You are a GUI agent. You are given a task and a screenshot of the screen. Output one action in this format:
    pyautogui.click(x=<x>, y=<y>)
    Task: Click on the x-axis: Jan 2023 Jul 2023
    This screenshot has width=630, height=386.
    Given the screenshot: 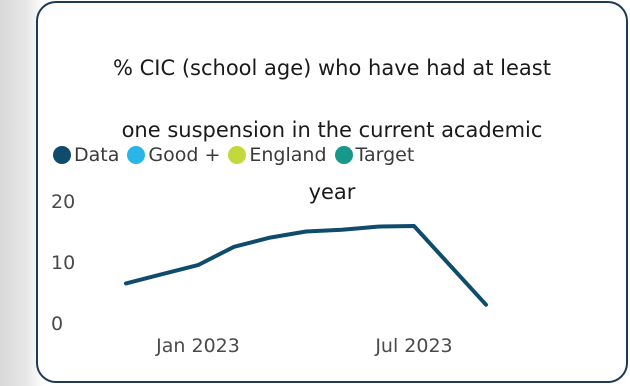 What is the action you would take?
    pyautogui.click(x=304, y=346)
    